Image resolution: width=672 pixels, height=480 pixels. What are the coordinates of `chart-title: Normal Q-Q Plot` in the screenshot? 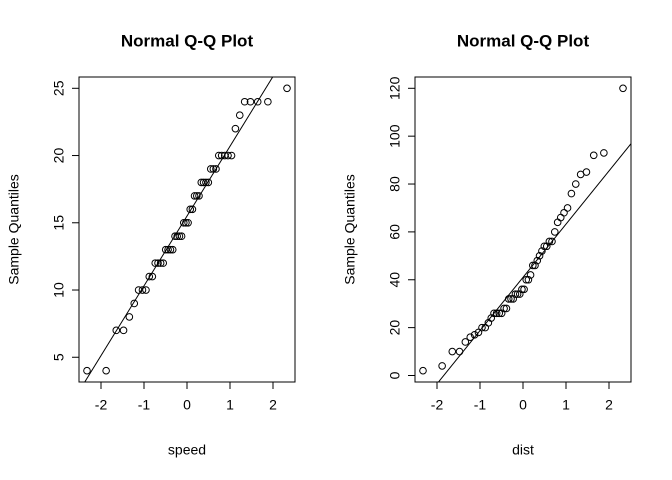 It's located at (187, 40).